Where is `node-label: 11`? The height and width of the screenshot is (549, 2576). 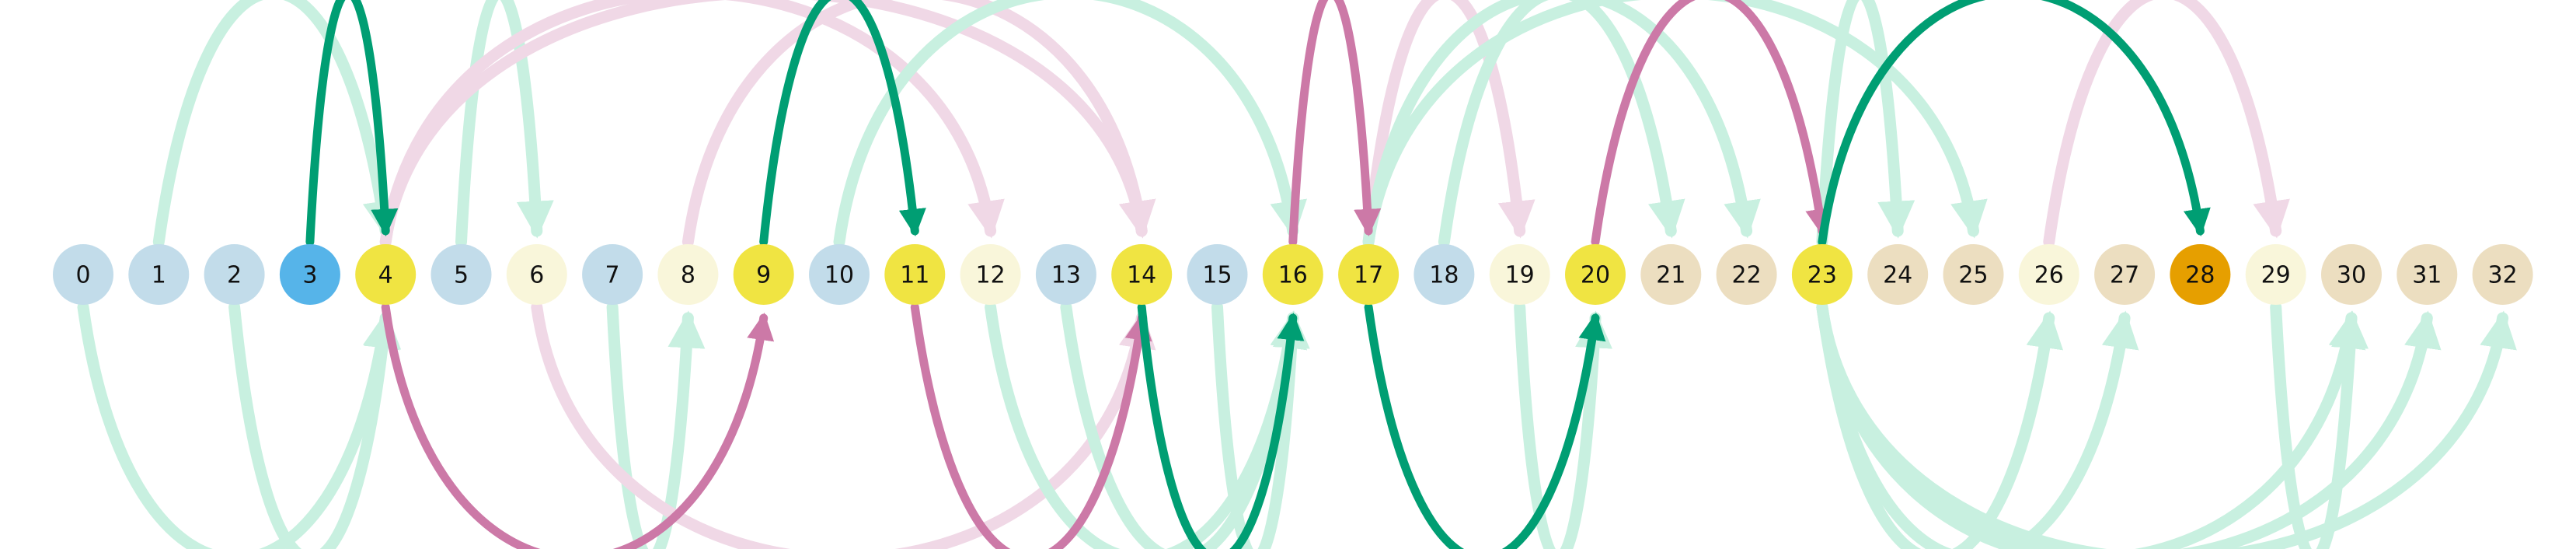 node-label: 11 is located at coordinates (914, 275).